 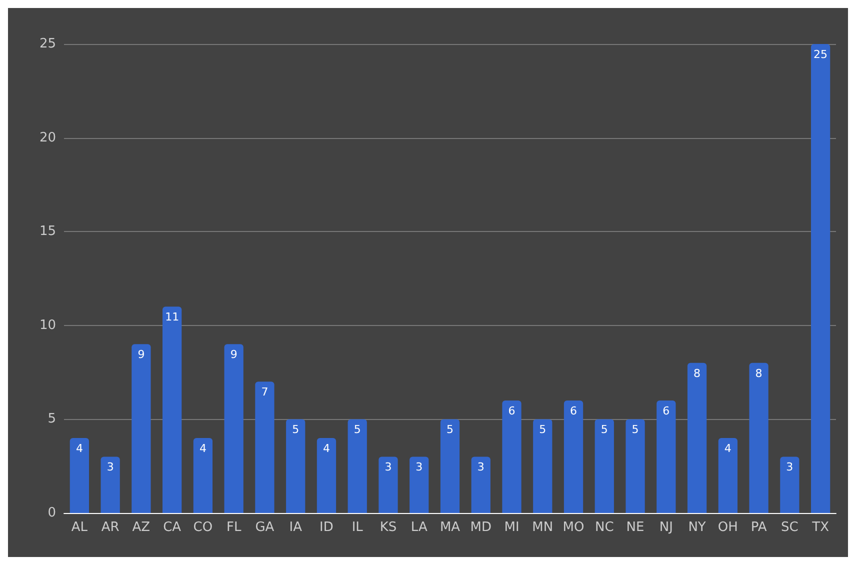 What do you see at coordinates (820, 527) in the screenshot?
I see `x-tick-label: TX` at bounding box center [820, 527].